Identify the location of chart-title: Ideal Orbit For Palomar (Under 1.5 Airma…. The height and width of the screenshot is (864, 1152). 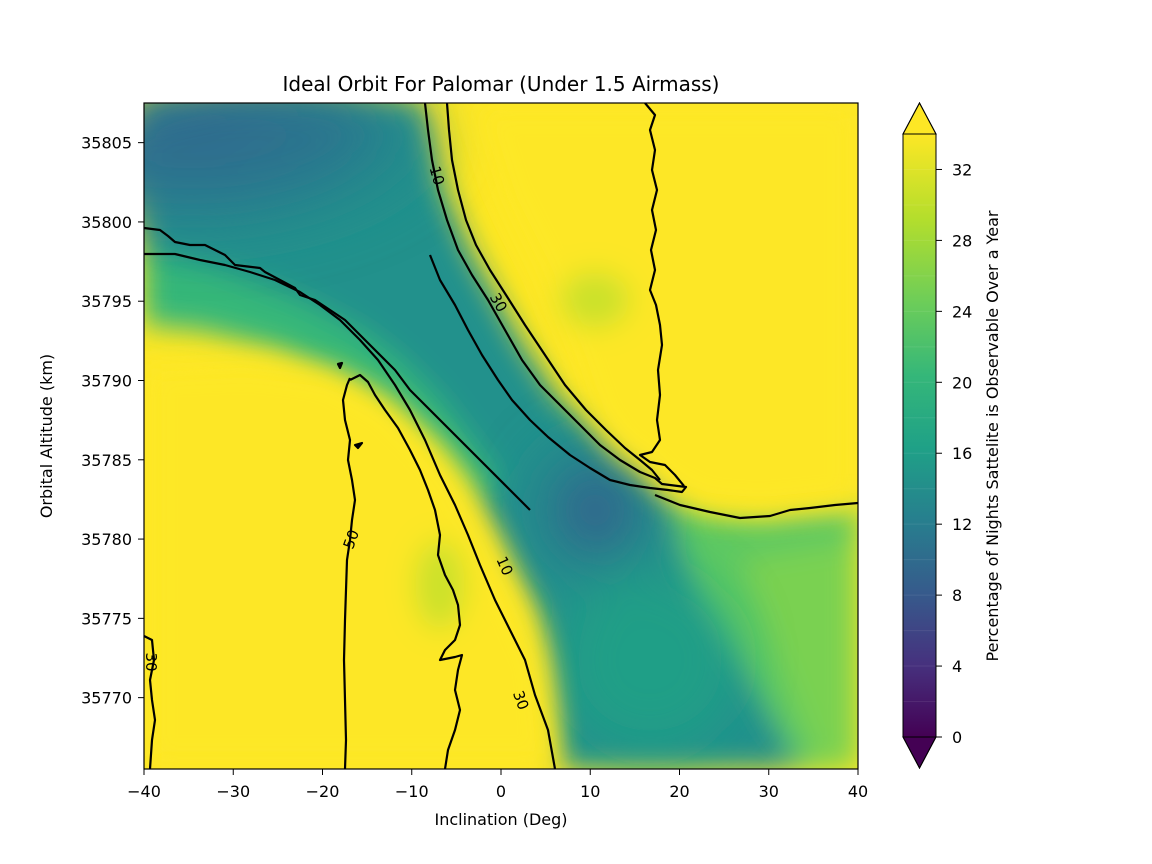
(501, 84).